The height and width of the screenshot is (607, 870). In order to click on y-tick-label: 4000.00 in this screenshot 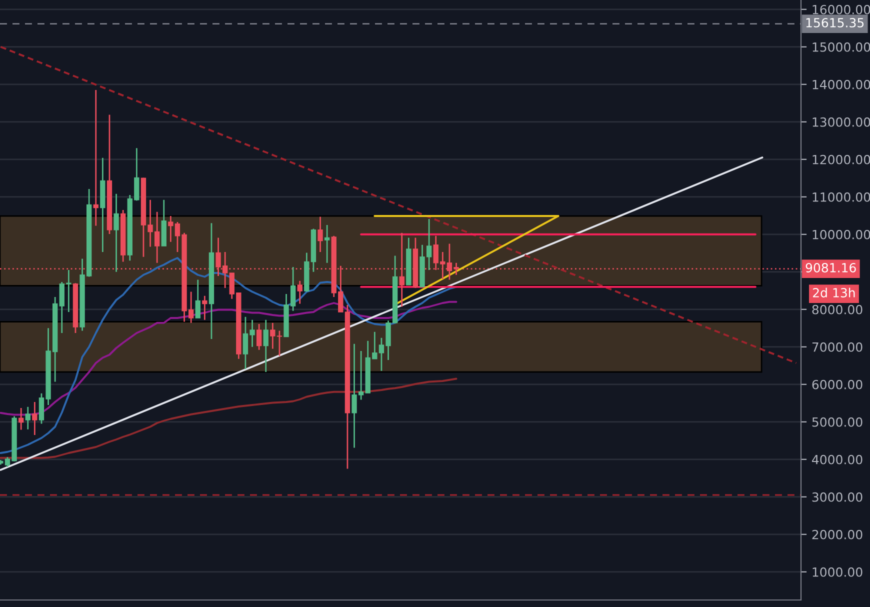, I will do `click(837, 459)`.